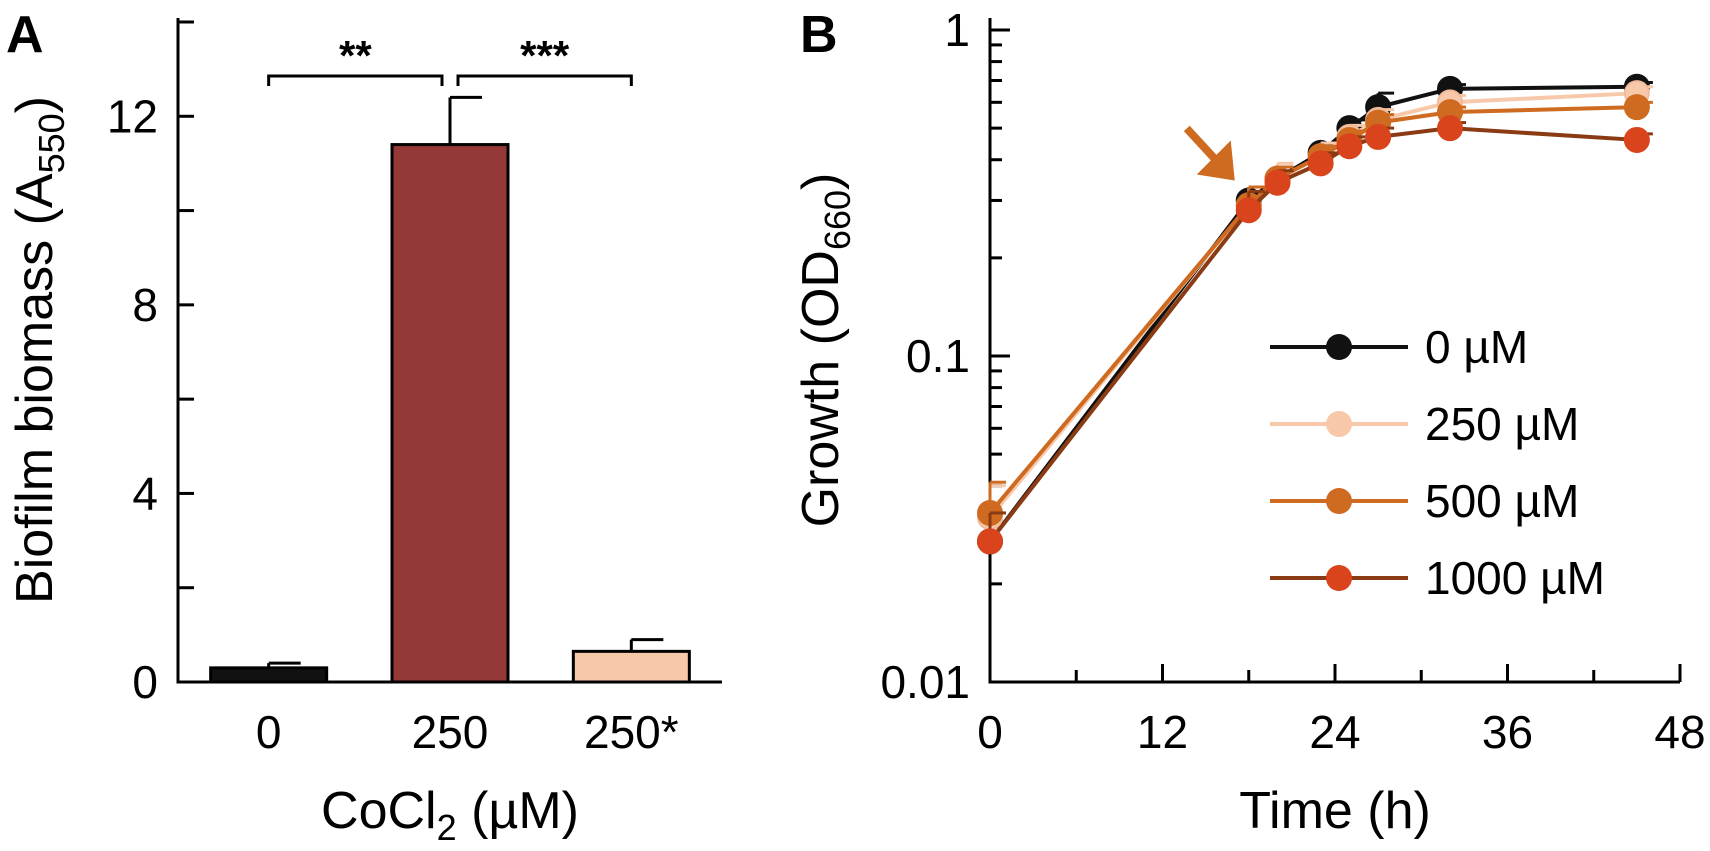  What do you see at coordinates (447, 827) in the screenshot?
I see `panel-a-x-title-sub: 2` at bounding box center [447, 827].